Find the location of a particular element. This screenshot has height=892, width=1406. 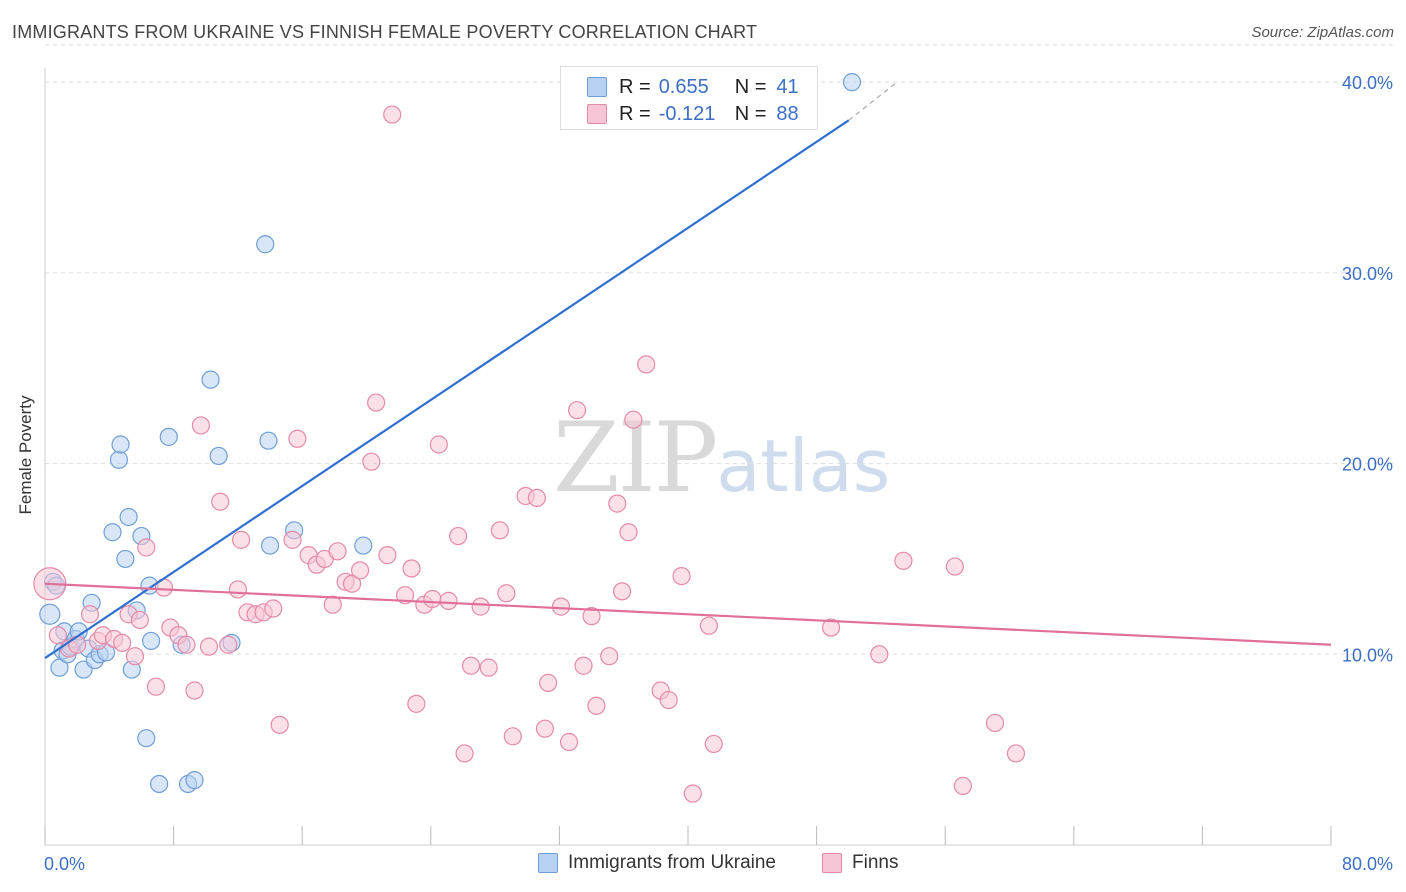

x-tick-label: 0.0% is located at coordinates (64, 864).